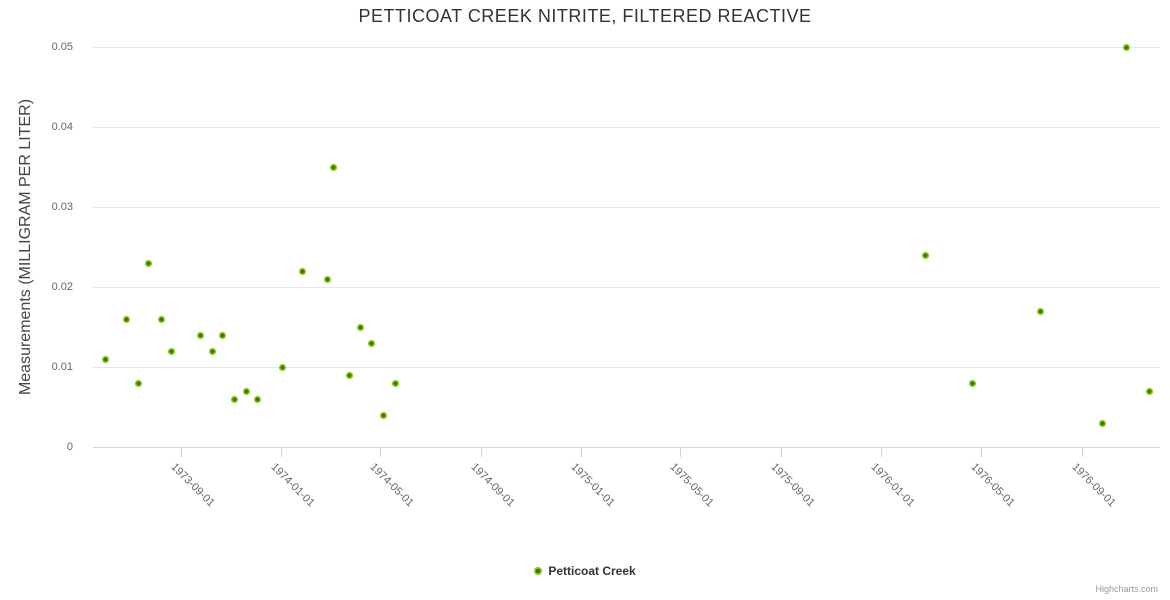  Describe the element at coordinates (538, 571) in the screenshot. I see `legend-marker-icon` at that location.